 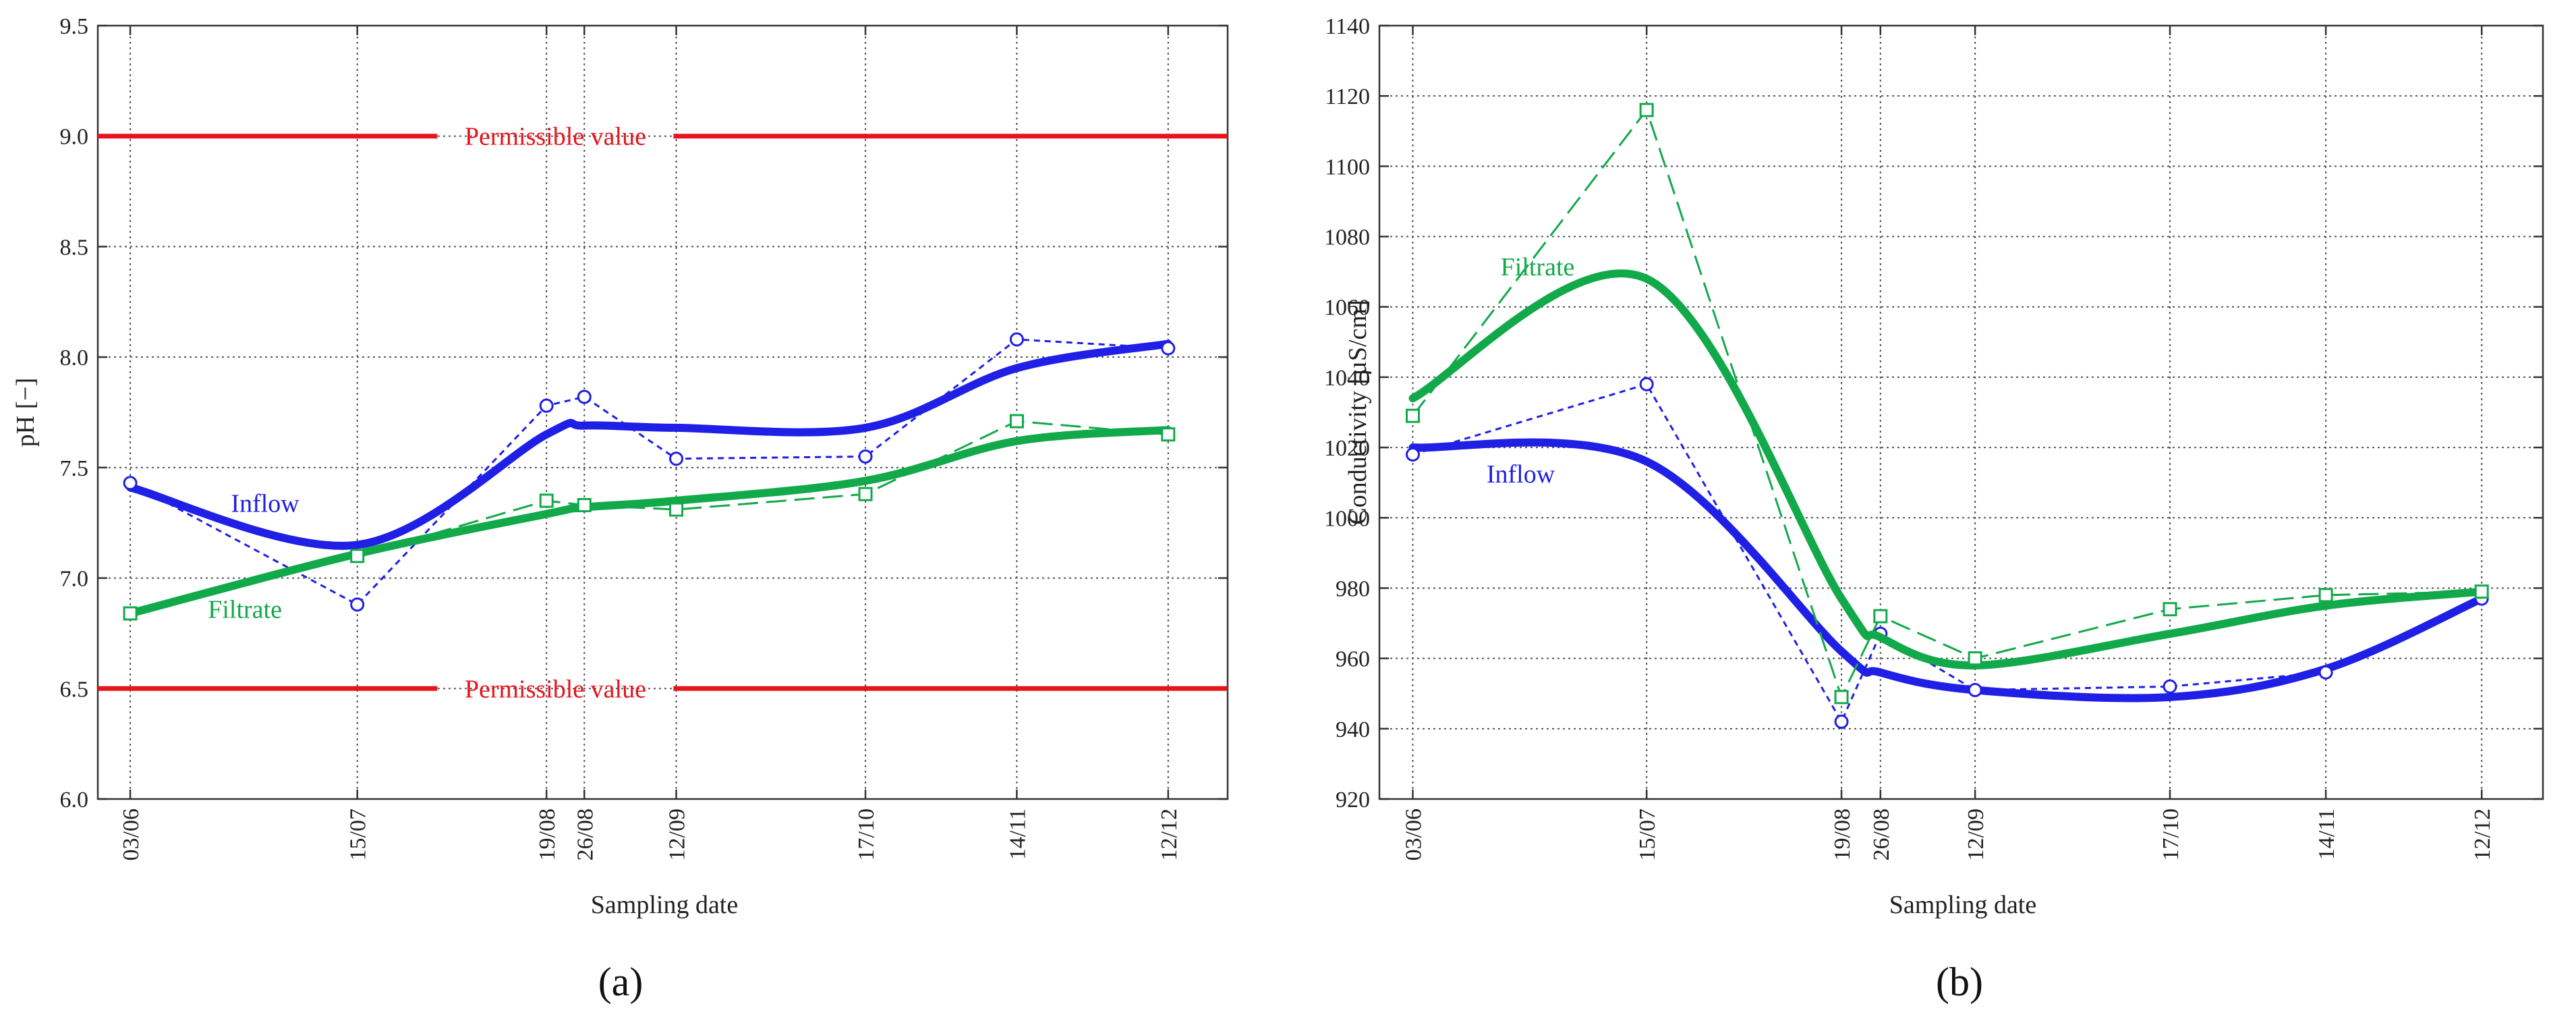 What do you see at coordinates (1959, 982) in the screenshot?
I see `panel-label: (b)` at bounding box center [1959, 982].